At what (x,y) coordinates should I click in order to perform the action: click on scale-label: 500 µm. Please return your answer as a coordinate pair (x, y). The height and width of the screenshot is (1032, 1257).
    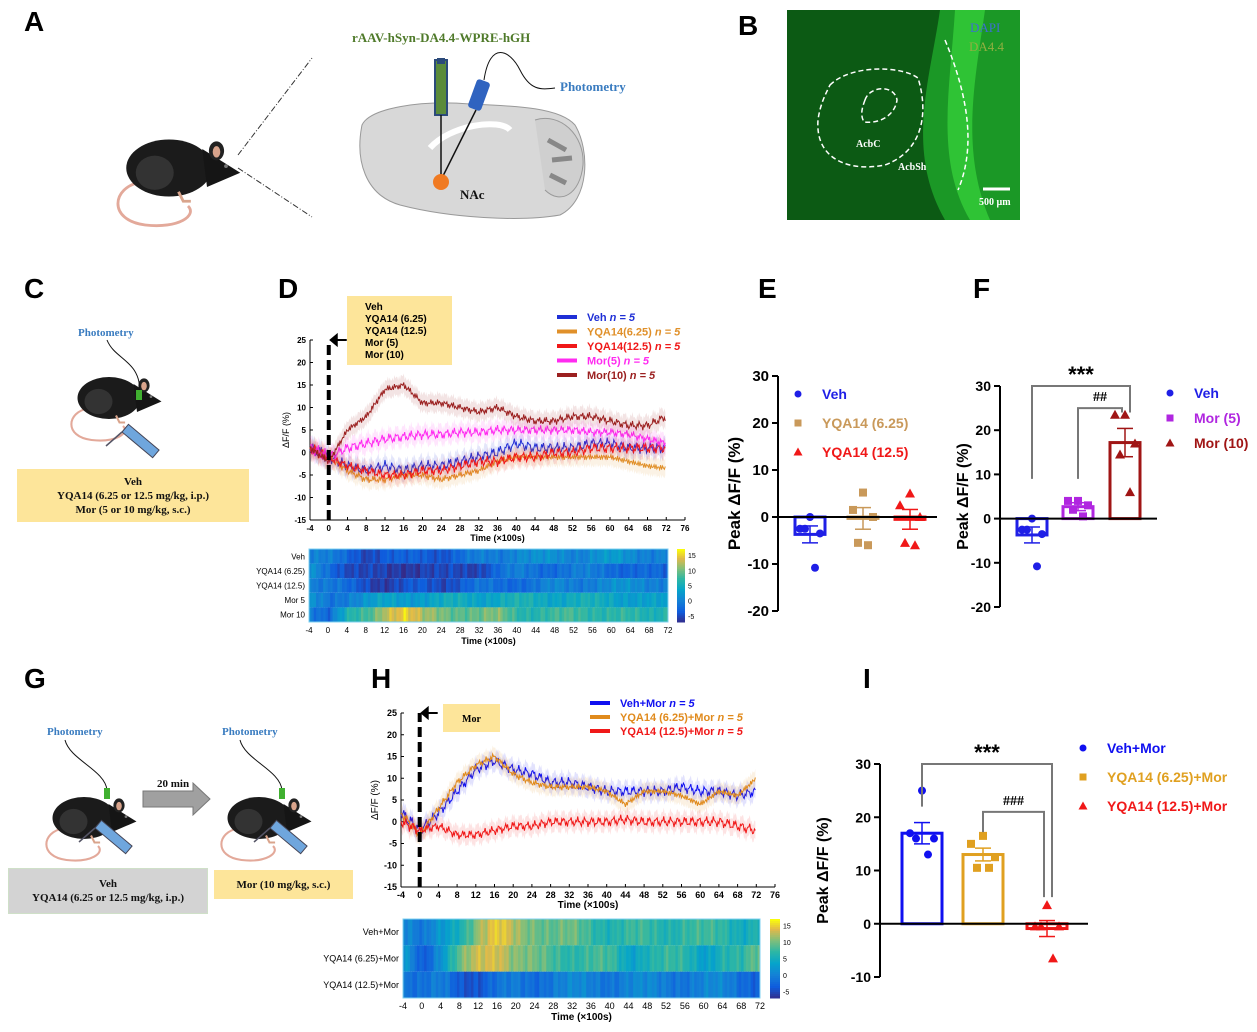
    Looking at the image, I should click on (995, 202).